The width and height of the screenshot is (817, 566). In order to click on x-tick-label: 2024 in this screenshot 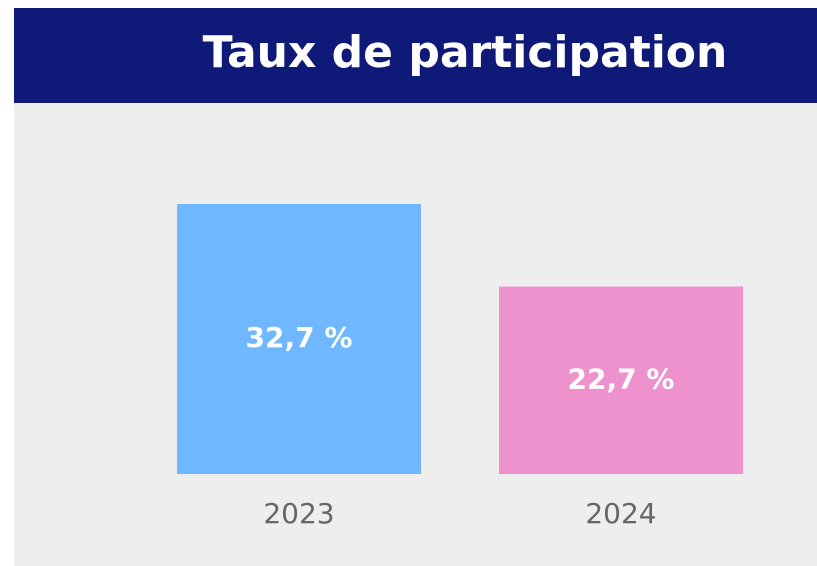, I will do `click(620, 513)`.